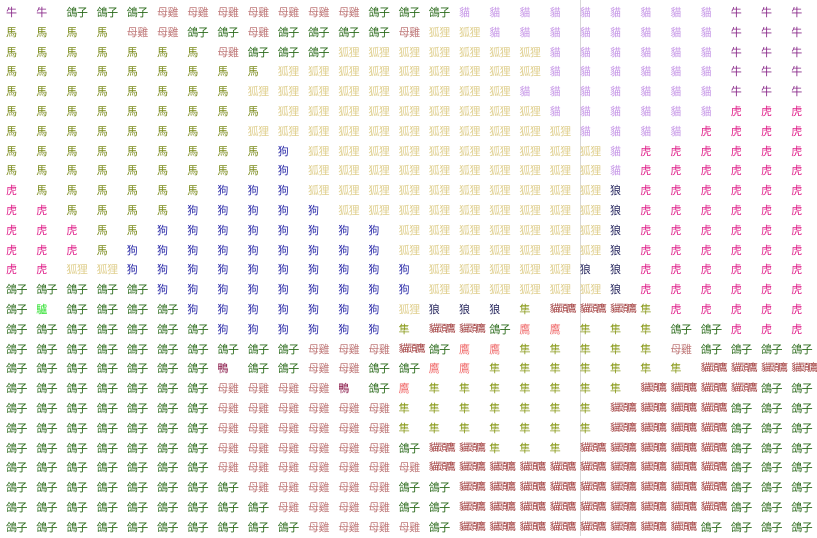  What do you see at coordinates (404, 389) in the screenshot?
I see `grid-cell: 鷹` at bounding box center [404, 389].